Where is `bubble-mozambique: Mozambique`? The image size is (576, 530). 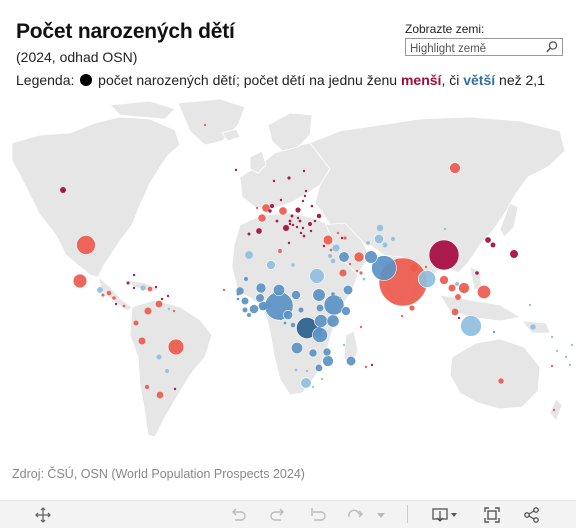
bubble-mozambique: Mozambique is located at coordinates (328, 361).